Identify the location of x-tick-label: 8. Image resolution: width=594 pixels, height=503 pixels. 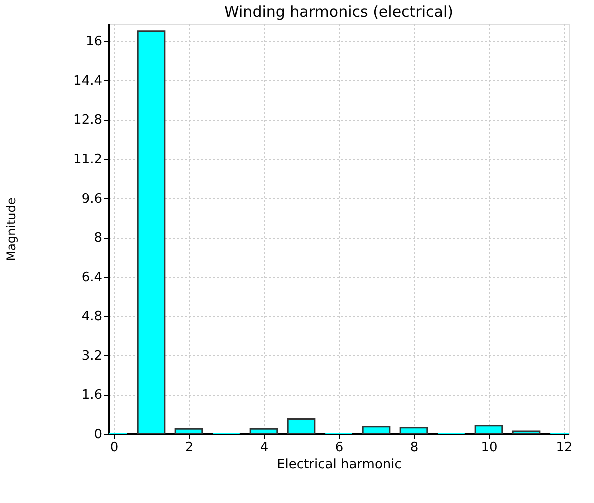
(414, 448).